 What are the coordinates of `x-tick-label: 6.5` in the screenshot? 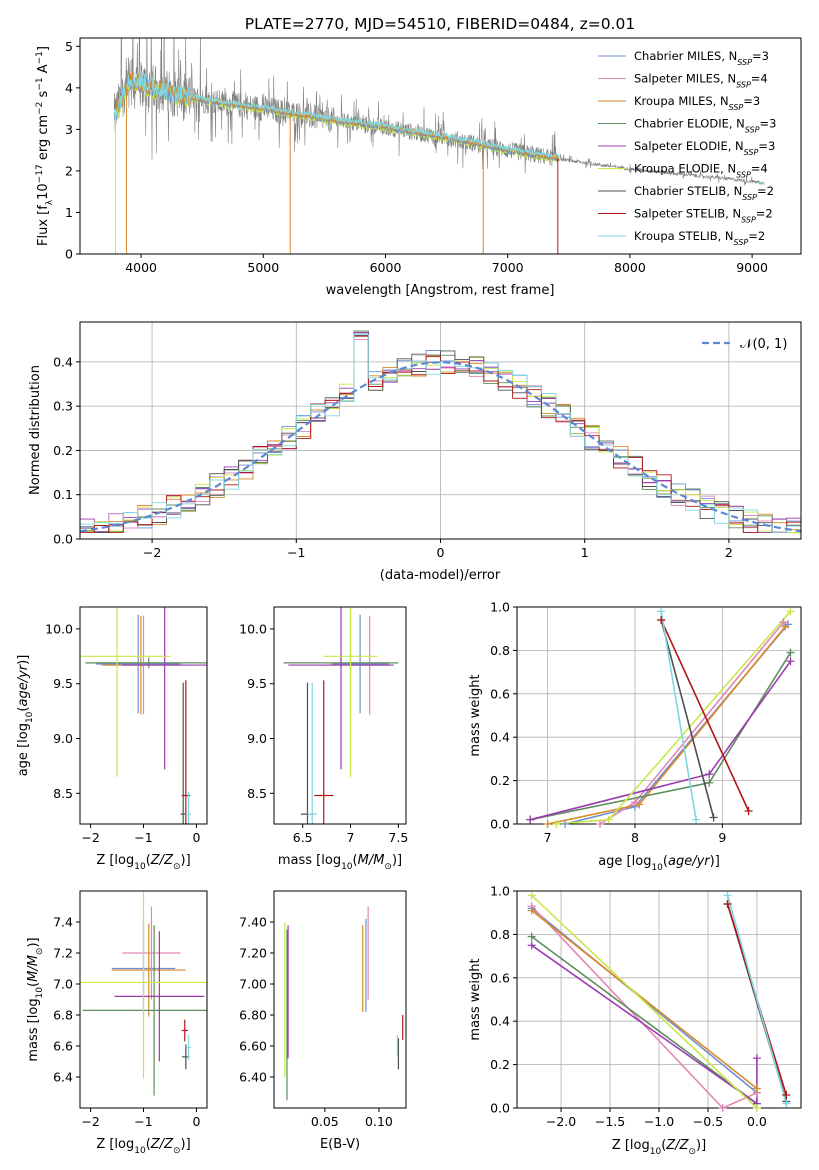 It's located at (303, 837).